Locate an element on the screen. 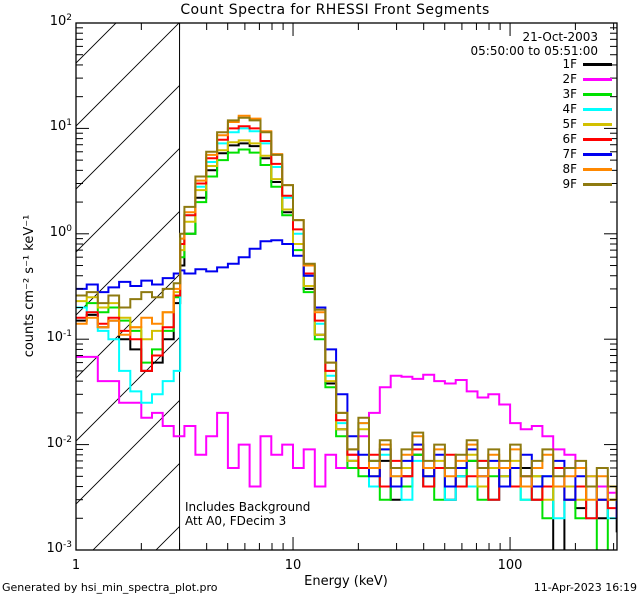 The width and height of the screenshot is (640, 600). x-axis-label: Energy (keV) is located at coordinates (346, 581).